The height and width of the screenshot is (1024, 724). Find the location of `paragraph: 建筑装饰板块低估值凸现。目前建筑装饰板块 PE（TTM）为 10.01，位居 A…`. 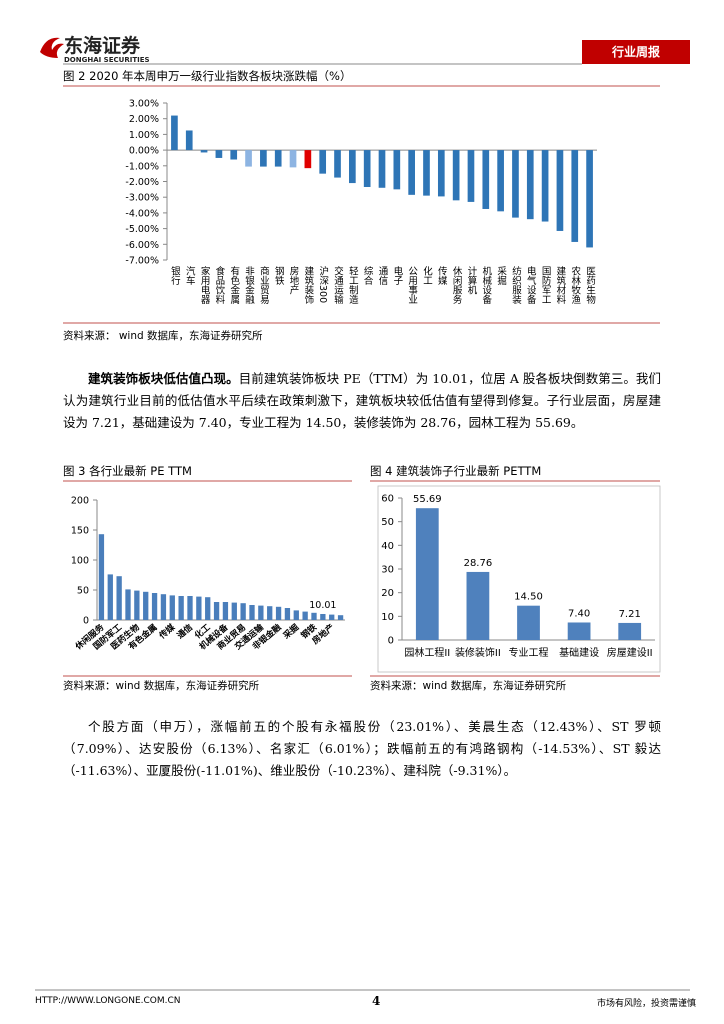

paragraph: 建筑装饰板块低估值凸现。目前建筑装饰板块 PE（TTM）为 10.01，位居 A… is located at coordinates (362, 401).